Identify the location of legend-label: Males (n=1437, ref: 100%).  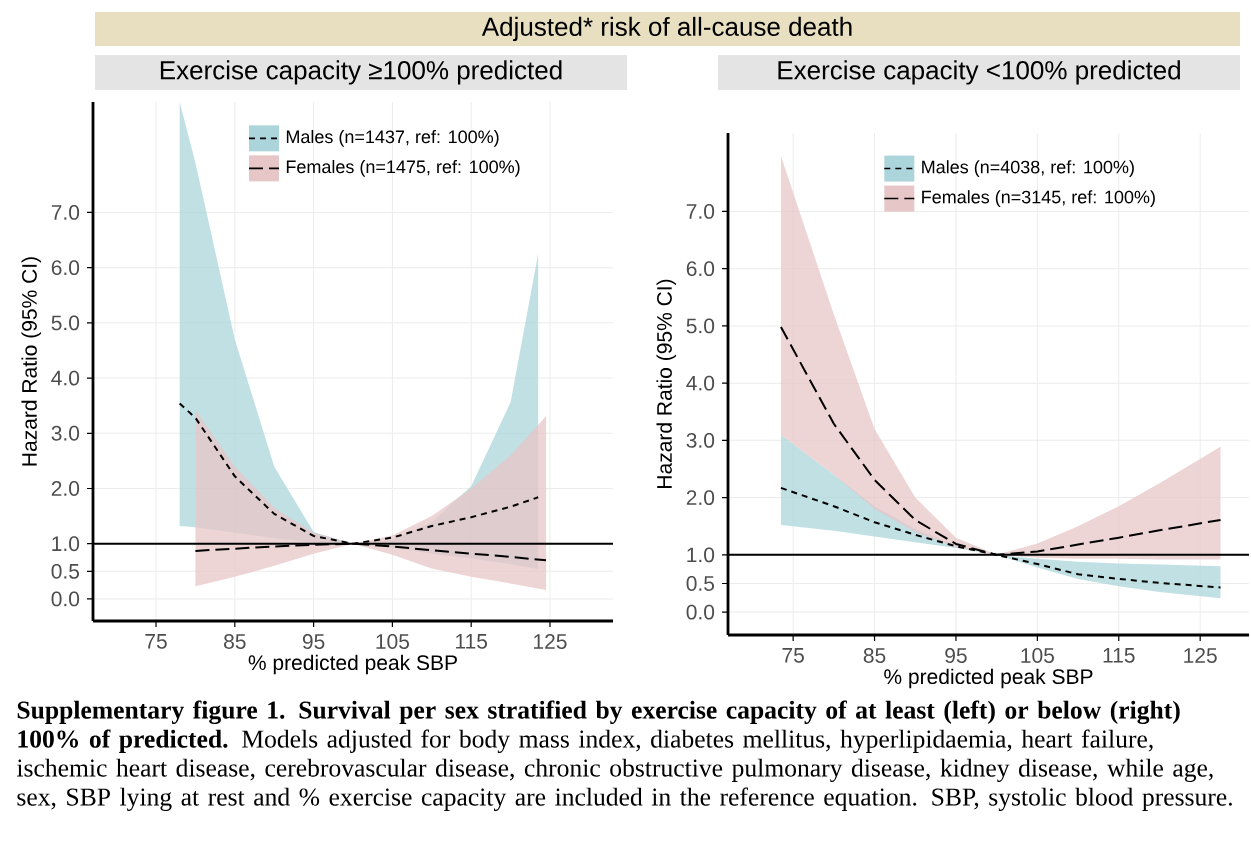
(392, 138).